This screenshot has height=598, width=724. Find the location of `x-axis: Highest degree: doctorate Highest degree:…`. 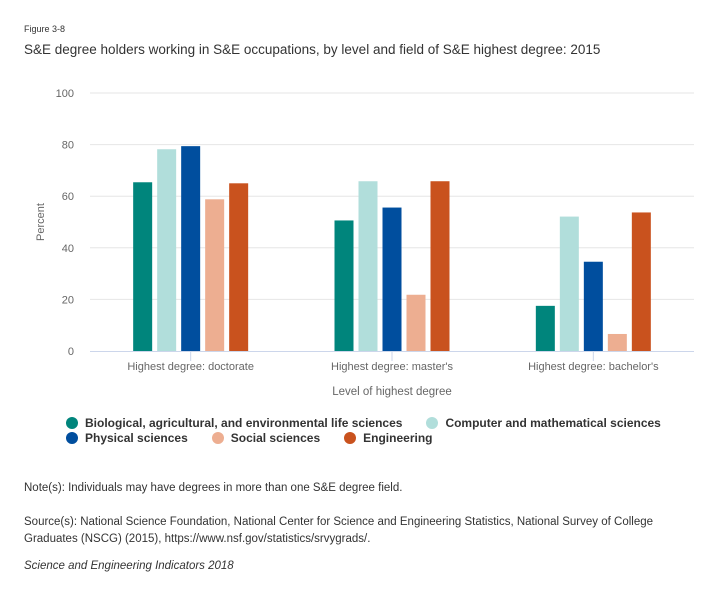

x-axis: Highest degree: doctorate Highest degree:… is located at coordinates (392, 362).